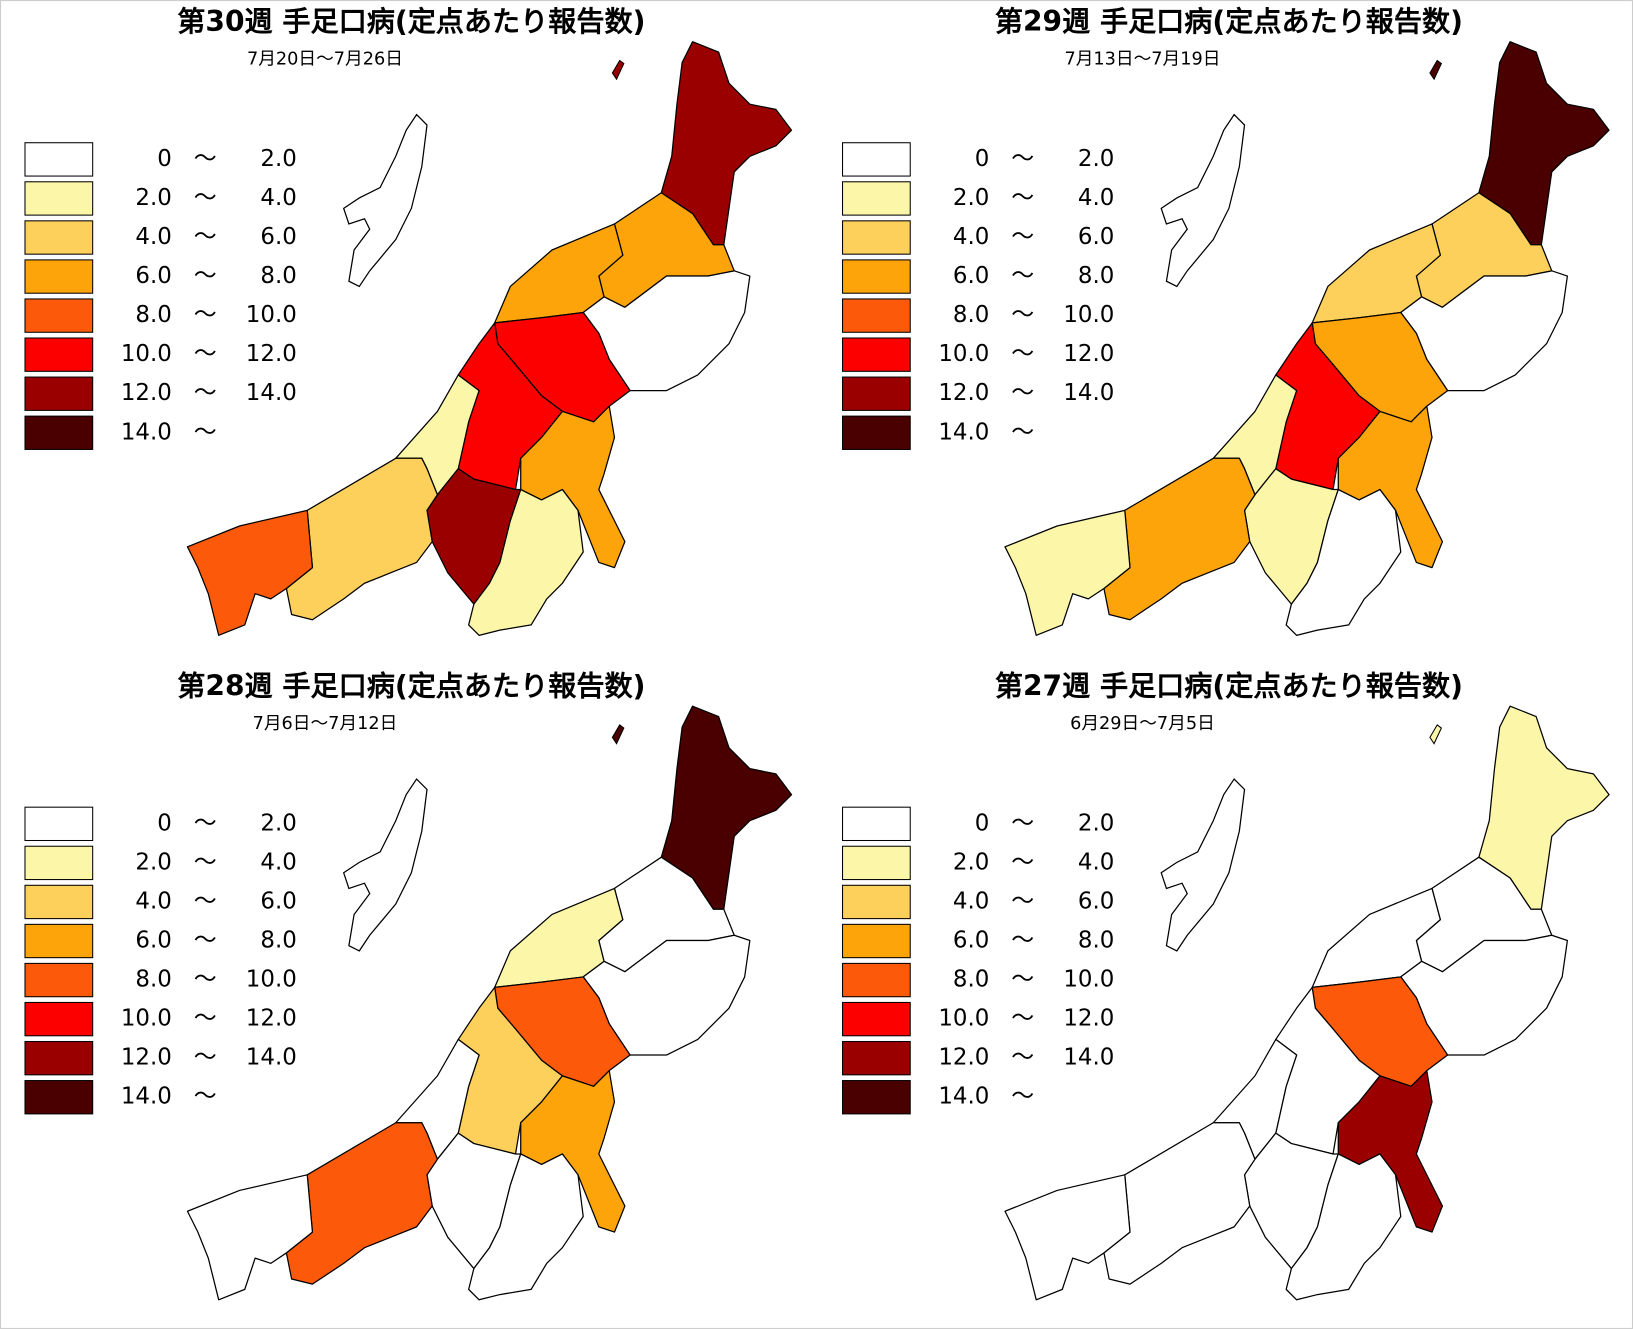  Describe the element at coordinates (1142, 59) in the screenshot. I see `map-period: 7月13日～7月19日` at that location.